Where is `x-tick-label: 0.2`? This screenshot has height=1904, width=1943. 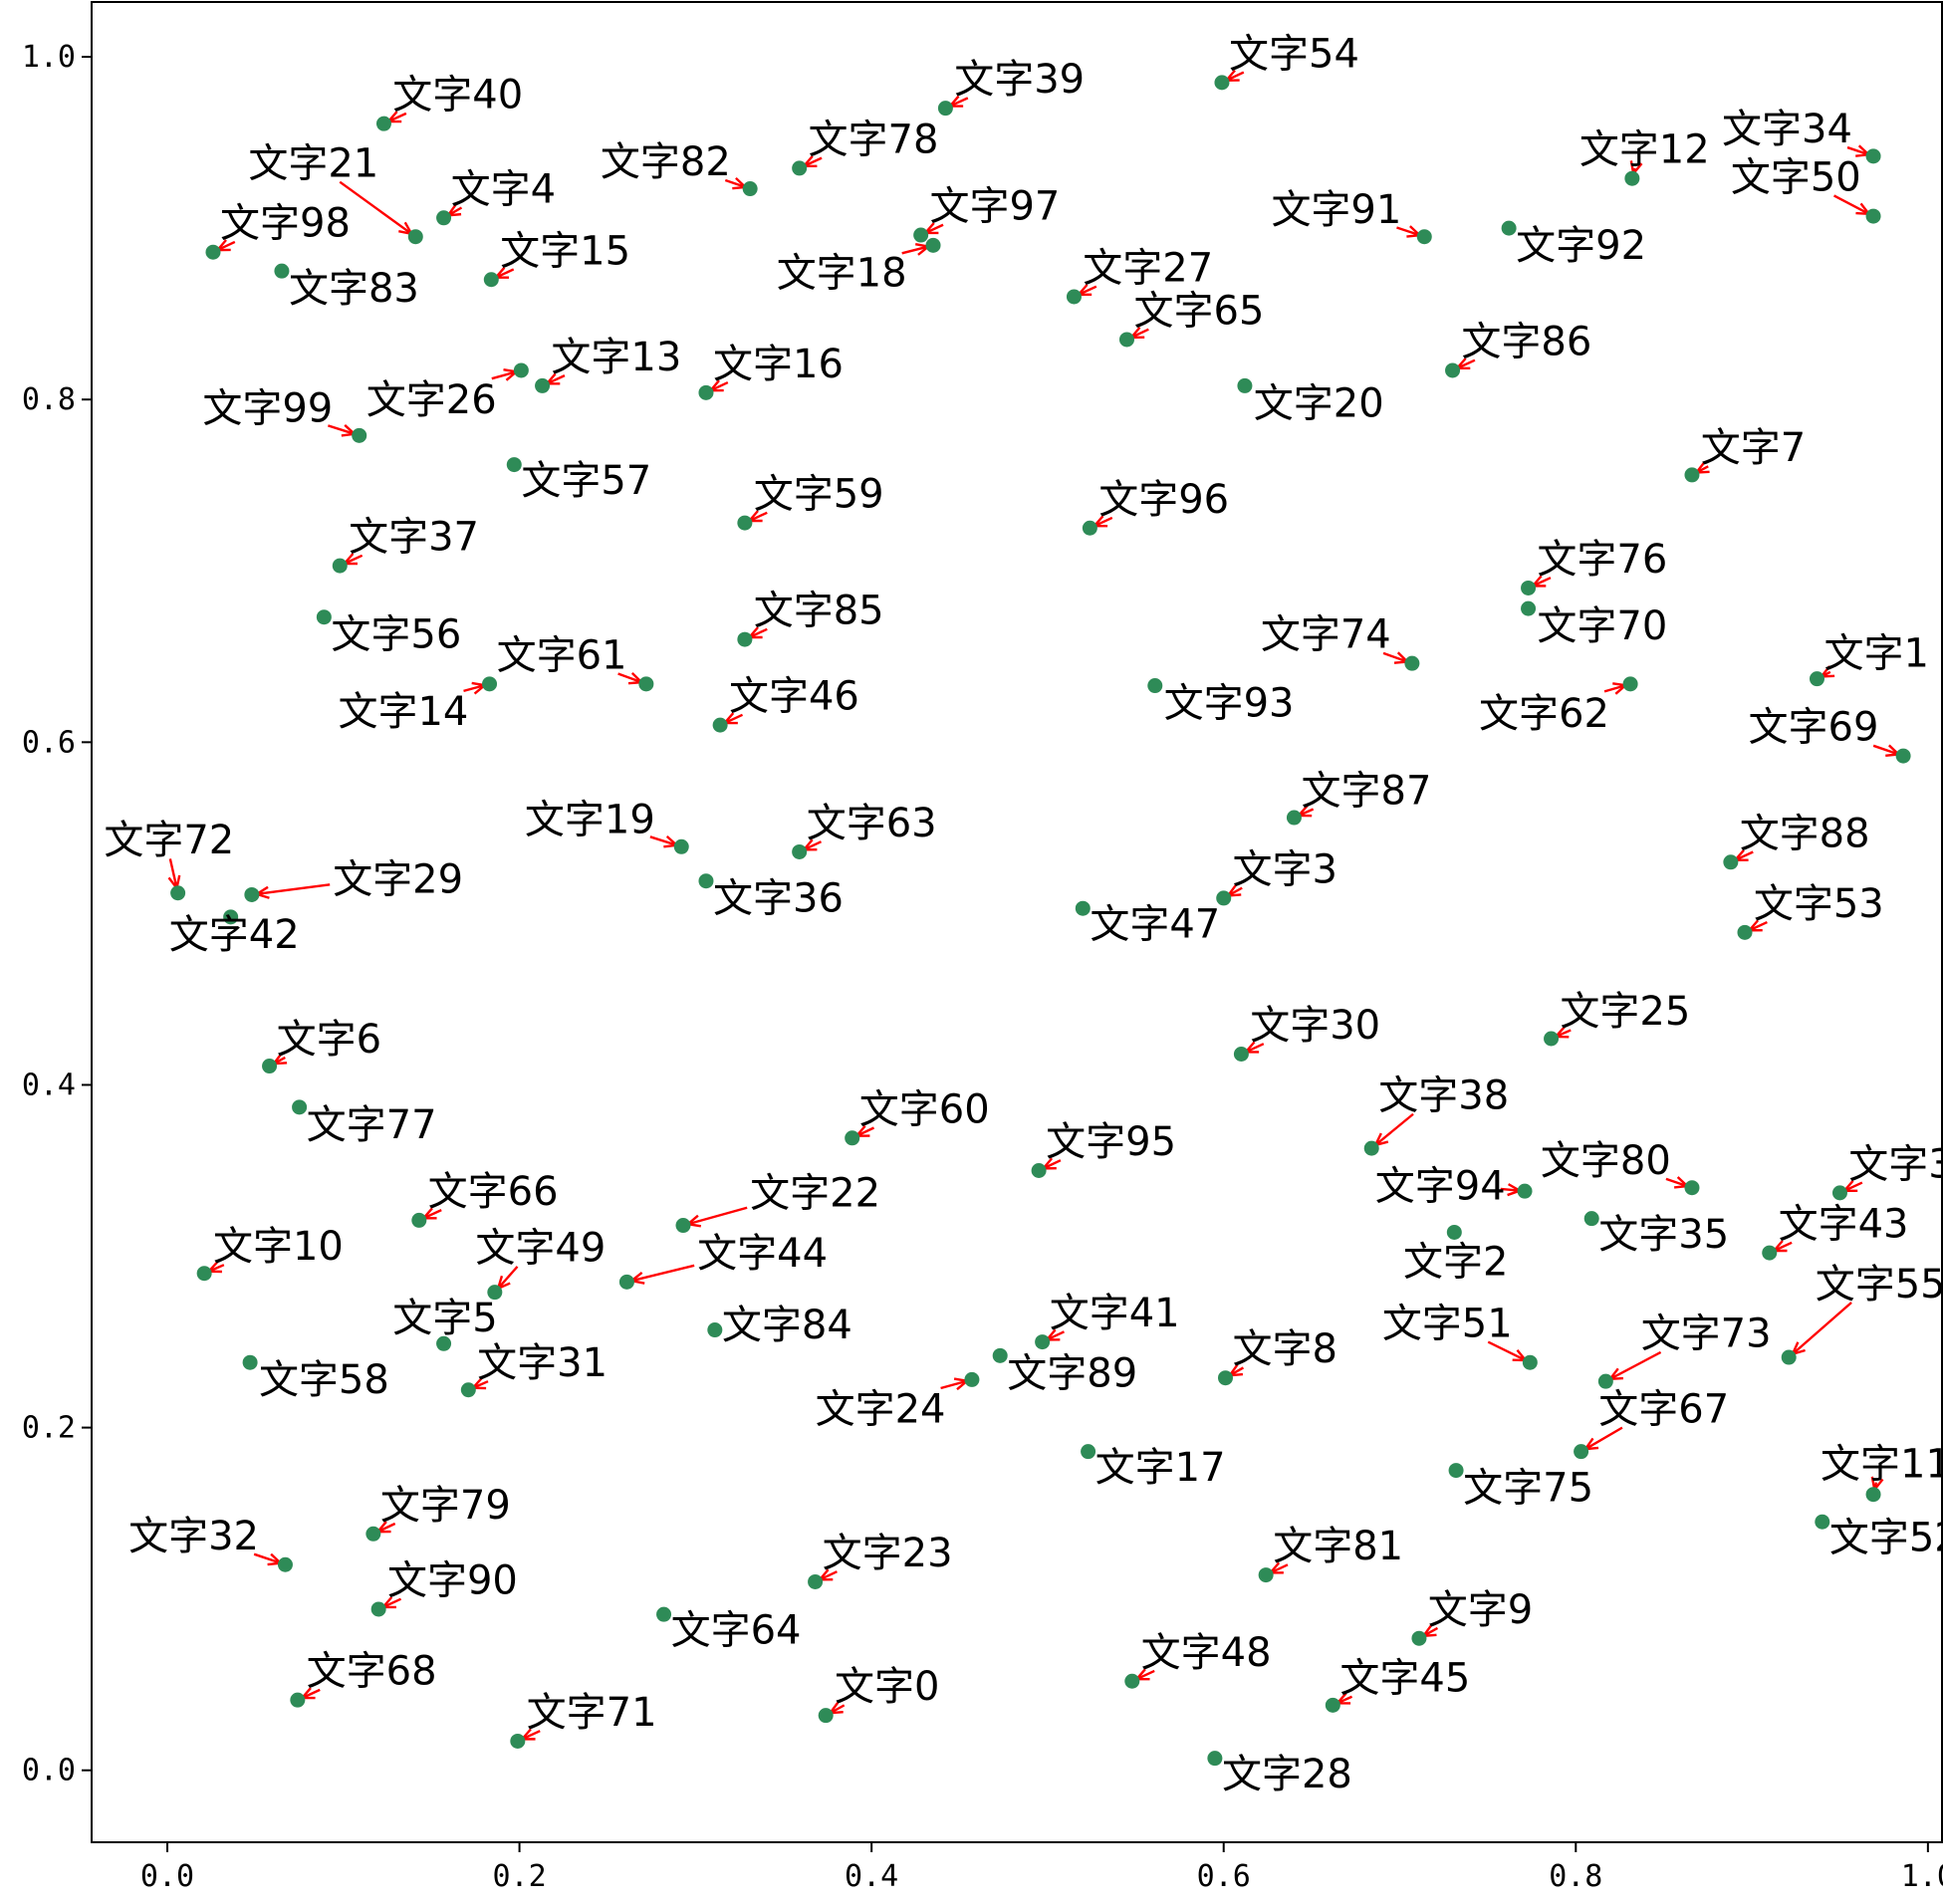 x-tick-label: 0.2 is located at coordinates (519, 1876).